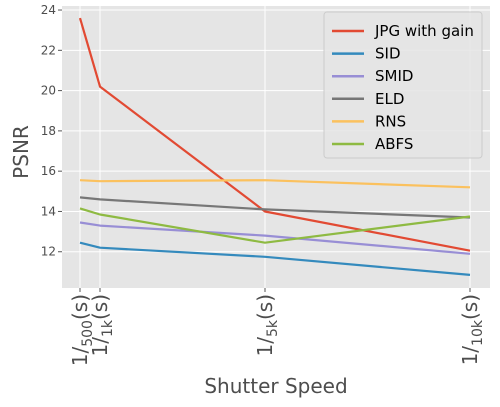  Describe the element at coordinates (389, 99) in the screenshot. I see `legend-label: ELD` at that location.